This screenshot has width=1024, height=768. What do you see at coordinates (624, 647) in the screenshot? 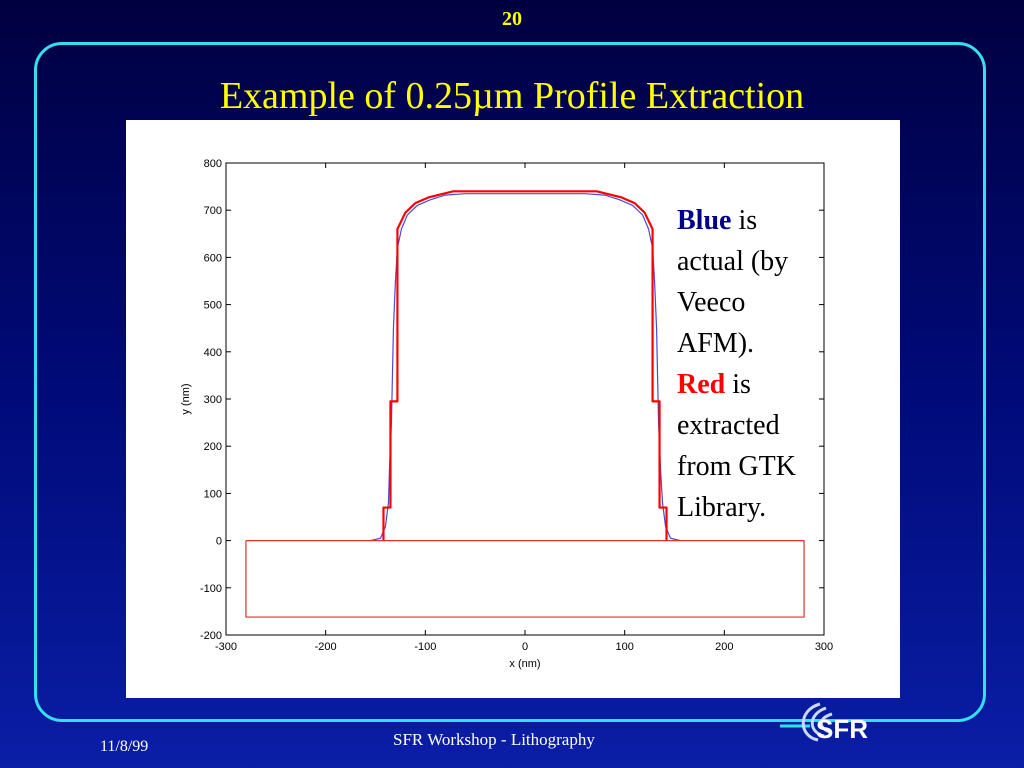
I see `x-tick-label: 100` at bounding box center [624, 647].